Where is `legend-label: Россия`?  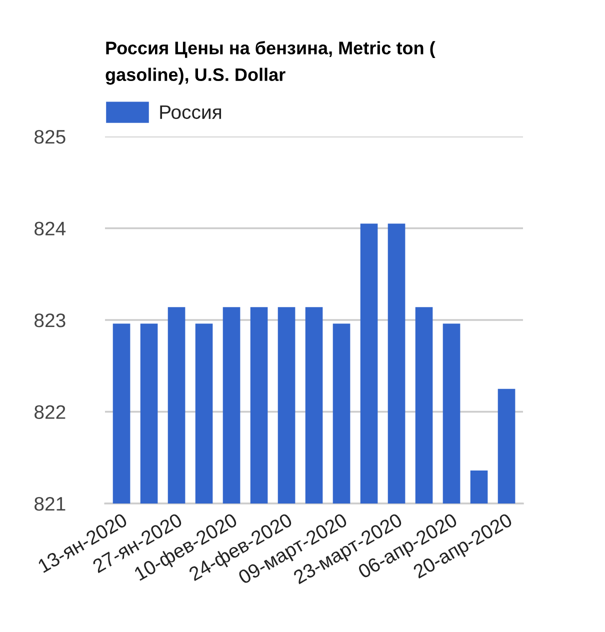 legend-label: Россия is located at coordinates (191, 112).